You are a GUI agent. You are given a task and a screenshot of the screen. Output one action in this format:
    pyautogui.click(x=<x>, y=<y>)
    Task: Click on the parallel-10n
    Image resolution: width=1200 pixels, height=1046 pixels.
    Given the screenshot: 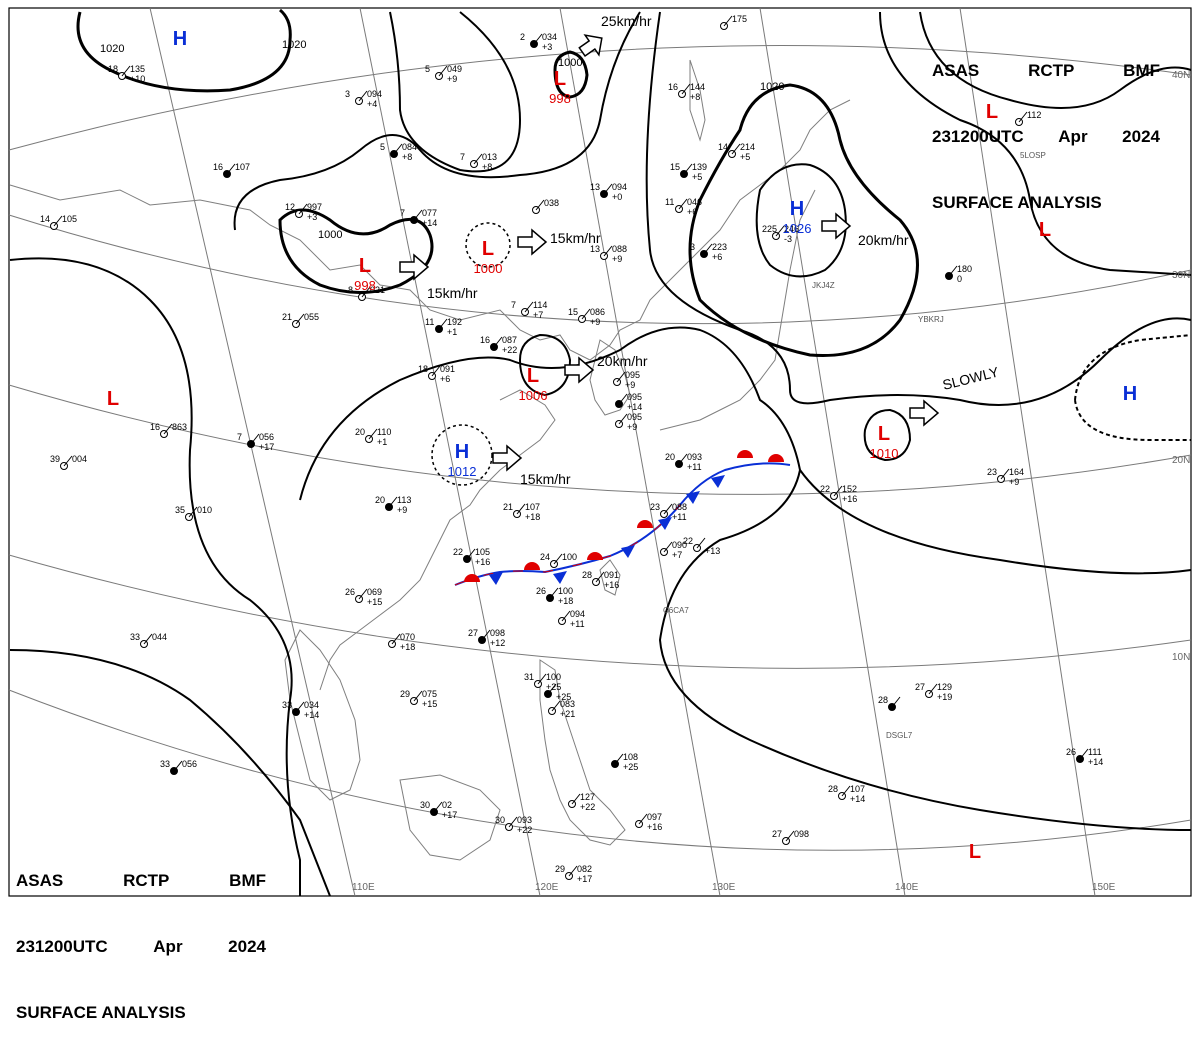 What is the action you would take?
    pyautogui.click(x=600, y=611)
    